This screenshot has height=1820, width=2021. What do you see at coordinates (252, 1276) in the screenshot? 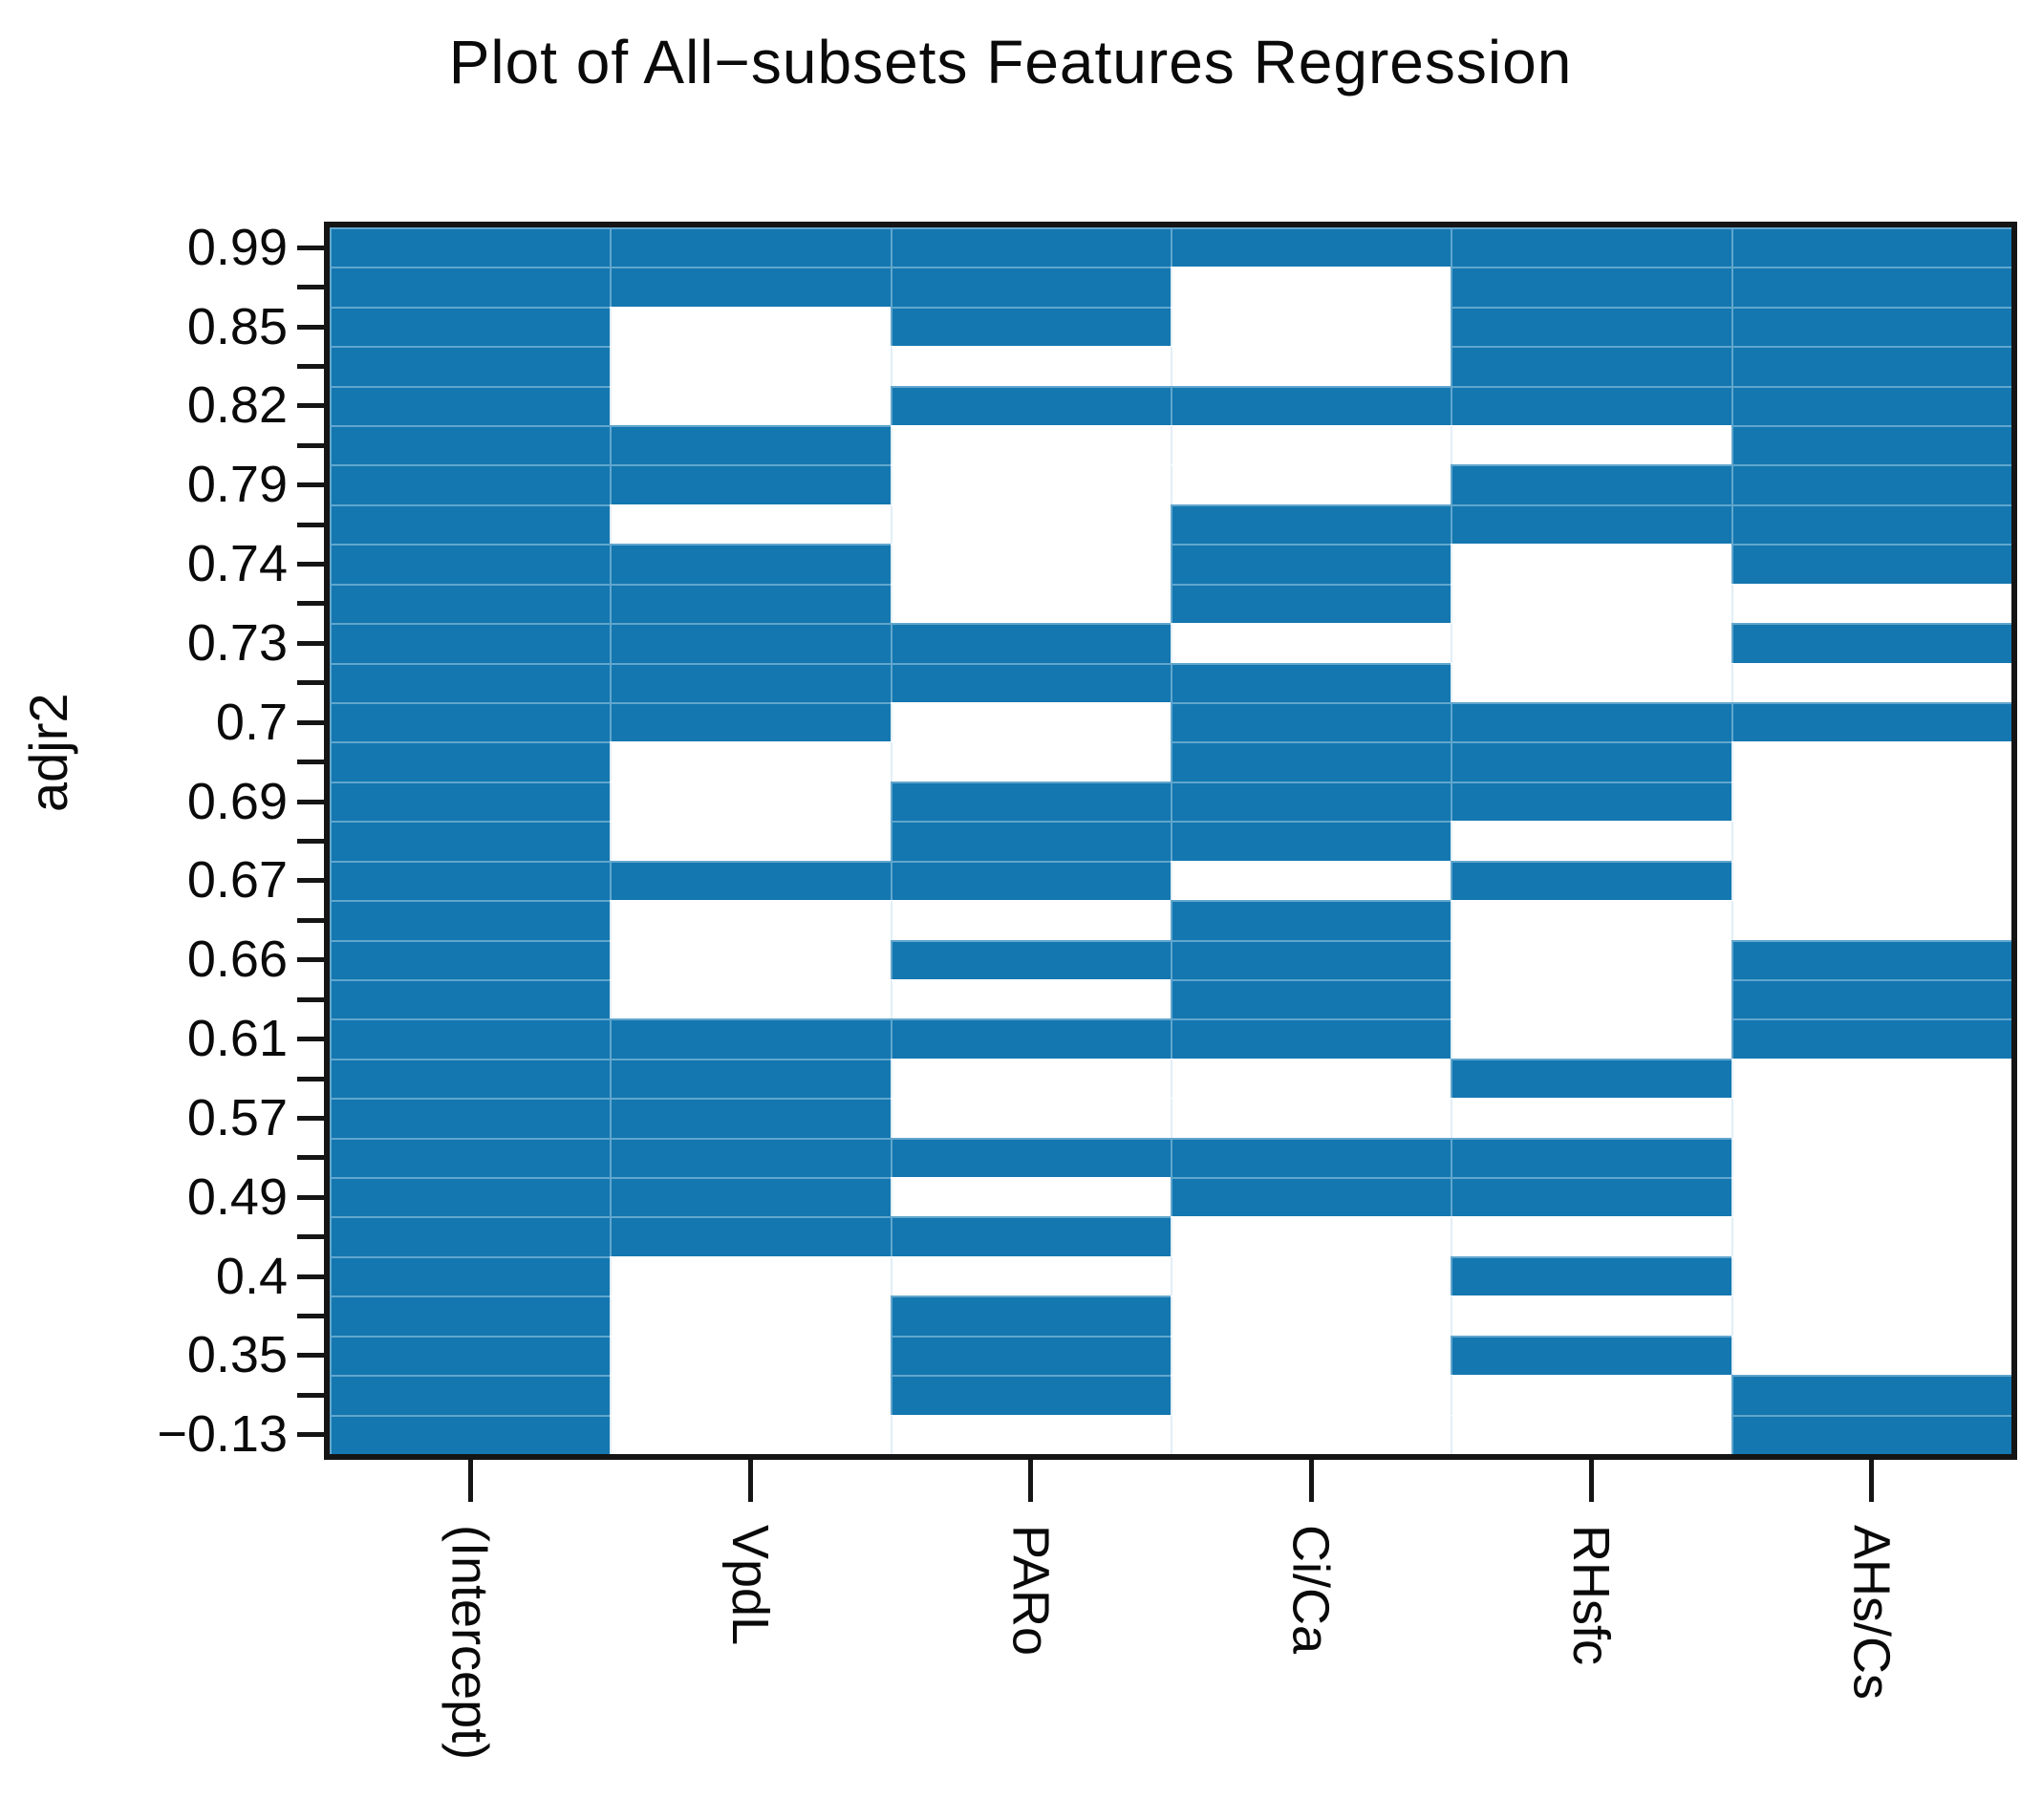
I see `y-axis-tick-label: 0.4` at bounding box center [252, 1276].